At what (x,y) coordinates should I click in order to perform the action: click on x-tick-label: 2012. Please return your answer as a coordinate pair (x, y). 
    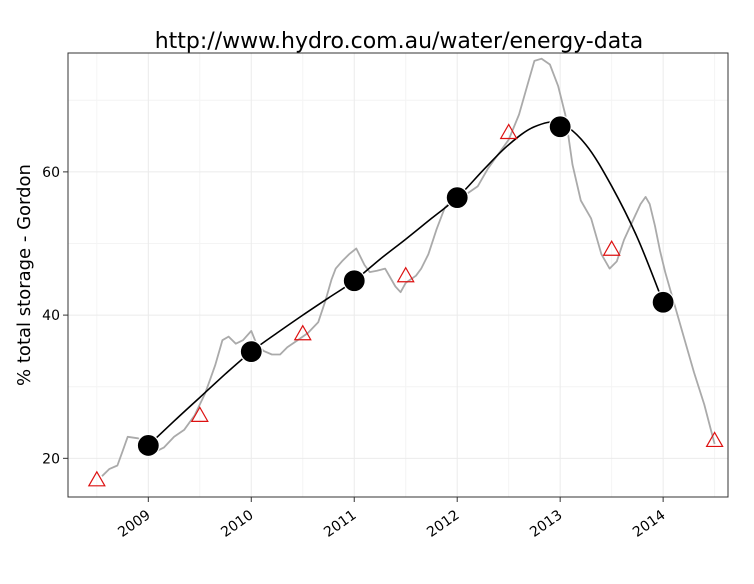
    Looking at the image, I should click on (443, 524).